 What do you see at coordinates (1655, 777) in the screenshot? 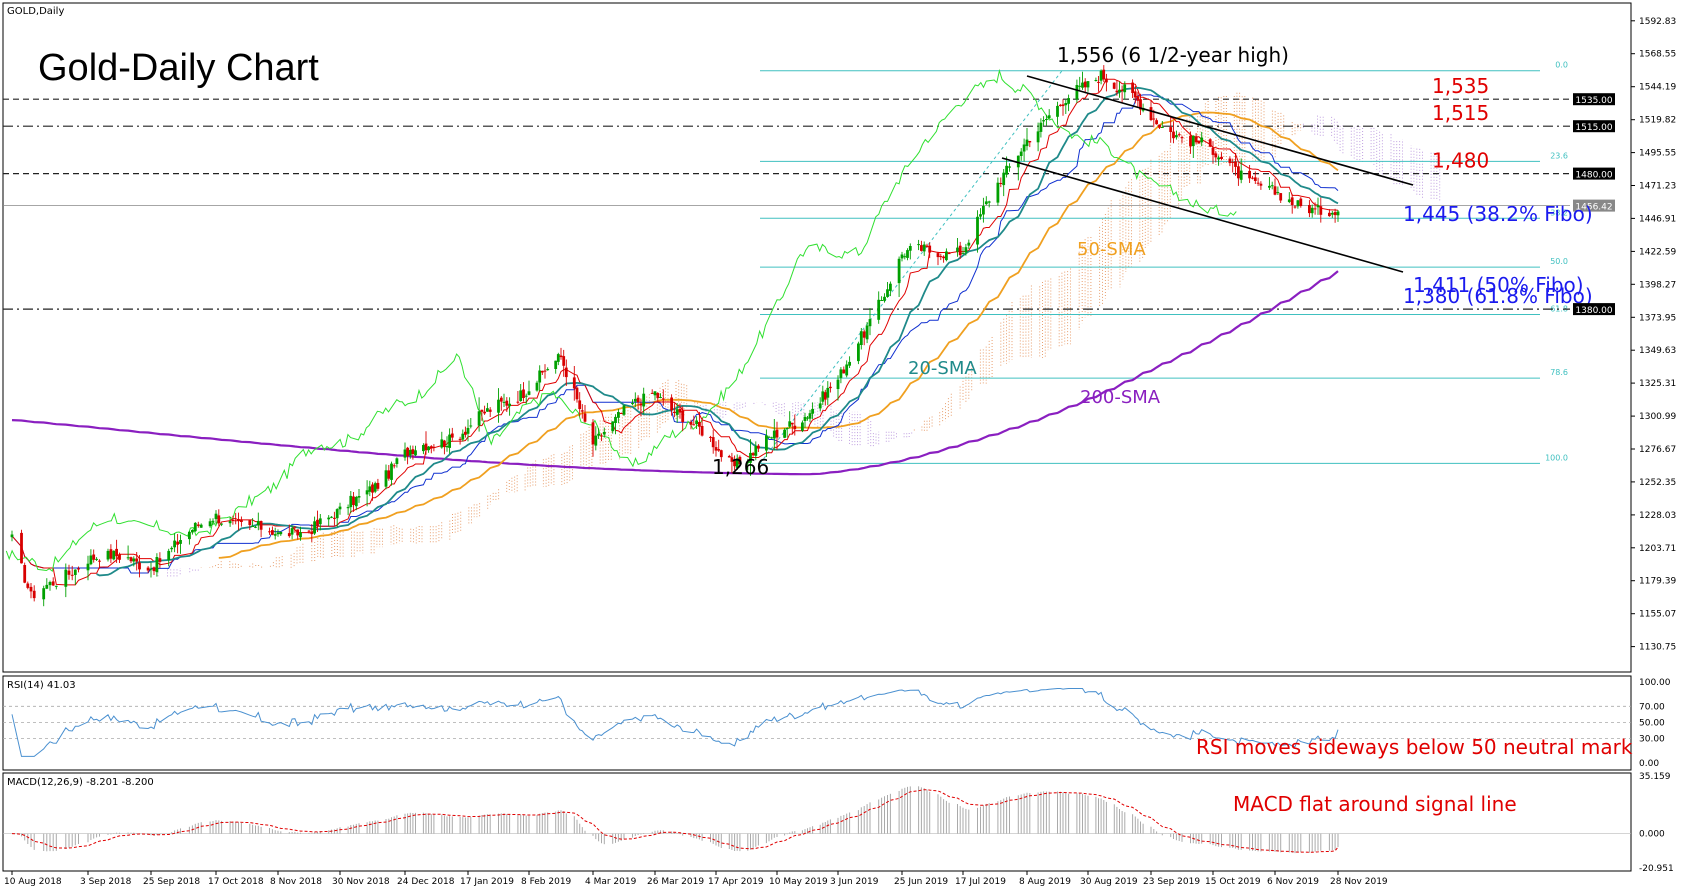
I see `macd-tick-label: 35.159` at bounding box center [1655, 777].